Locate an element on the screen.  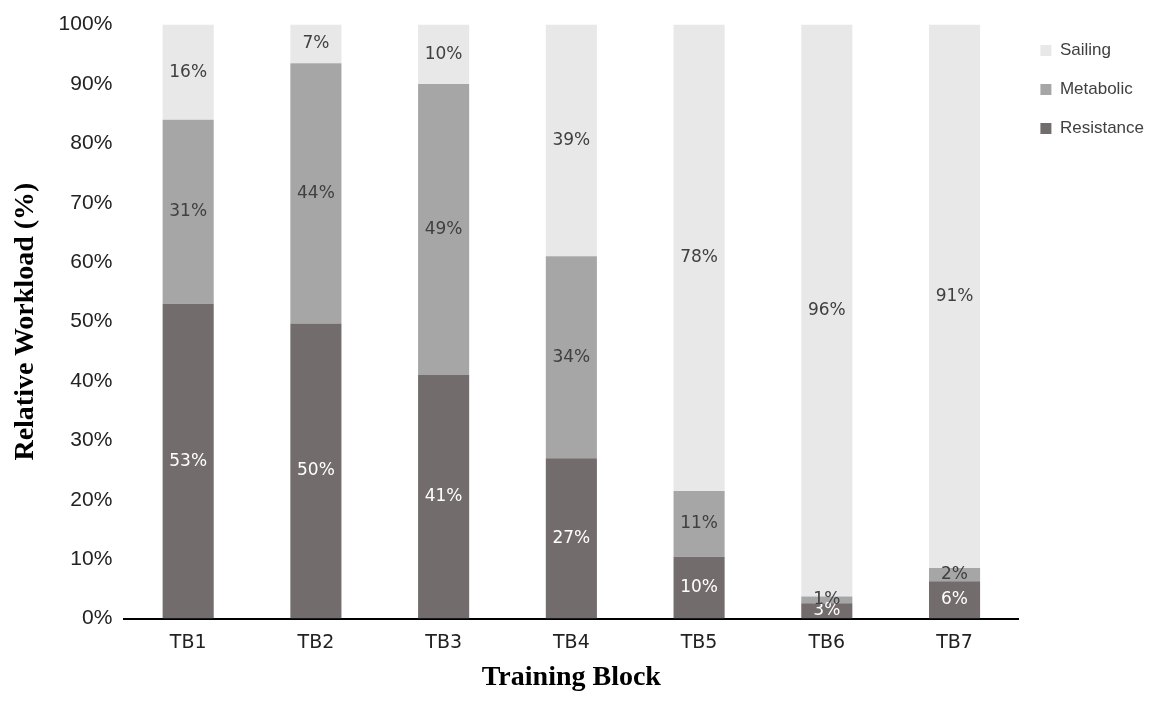
data-label: 53% is located at coordinates (188, 459).